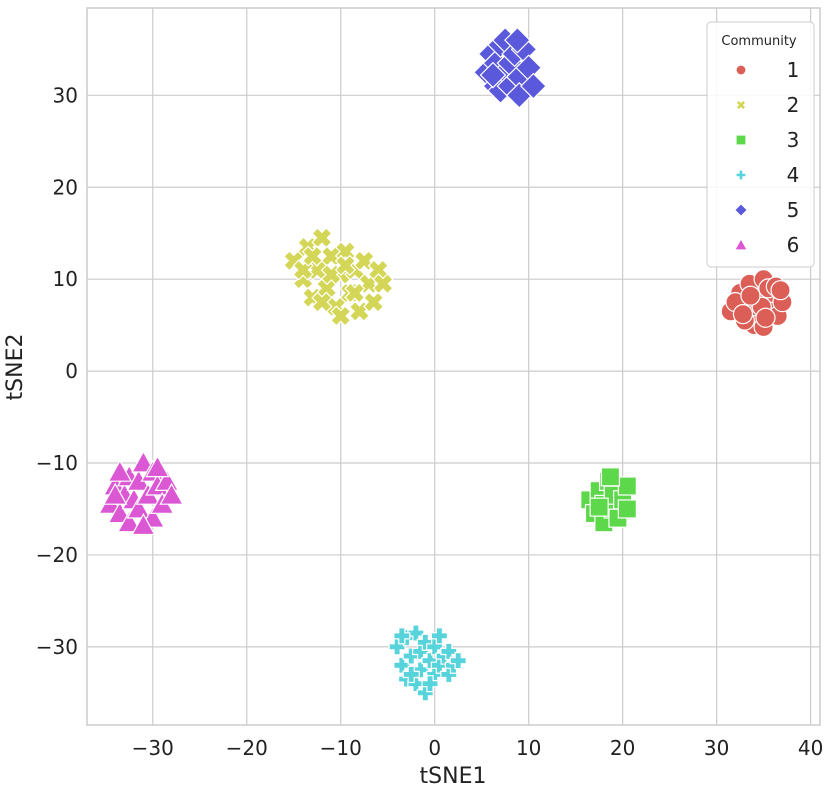 The width and height of the screenshot is (831, 793). I want to click on y-axis-label: tSNE2, so click(15, 367).